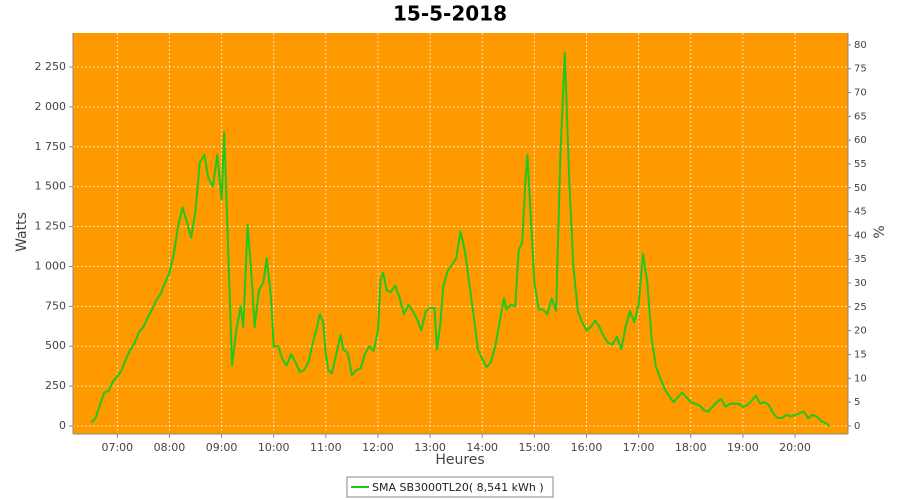 The width and height of the screenshot is (900, 500). Describe the element at coordinates (857, 402) in the screenshot. I see `y2-tick-label: 5` at that location.